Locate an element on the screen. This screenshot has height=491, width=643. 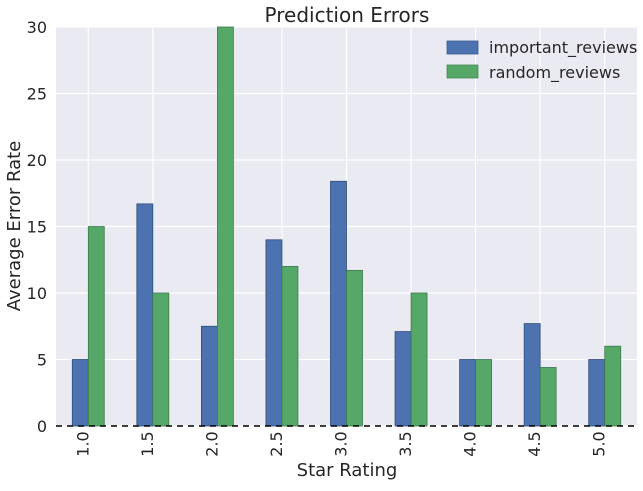
y-tick-label: 25 is located at coordinates (37, 94).